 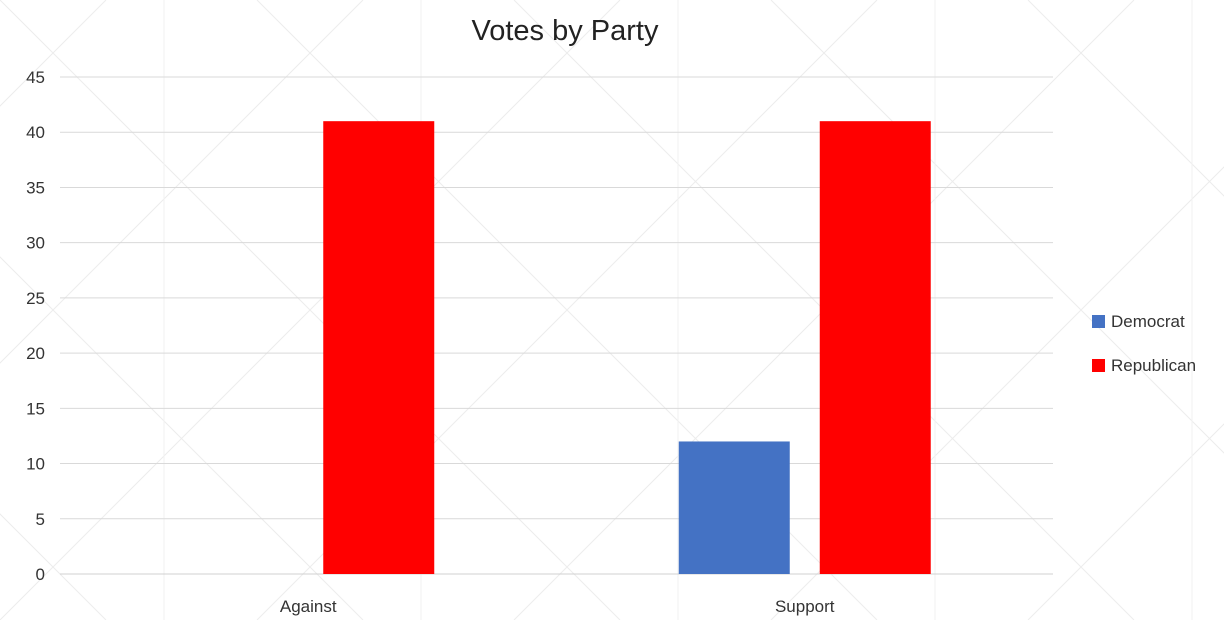 I want to click on y-tick-label: 40, so click(x=35, y=132).